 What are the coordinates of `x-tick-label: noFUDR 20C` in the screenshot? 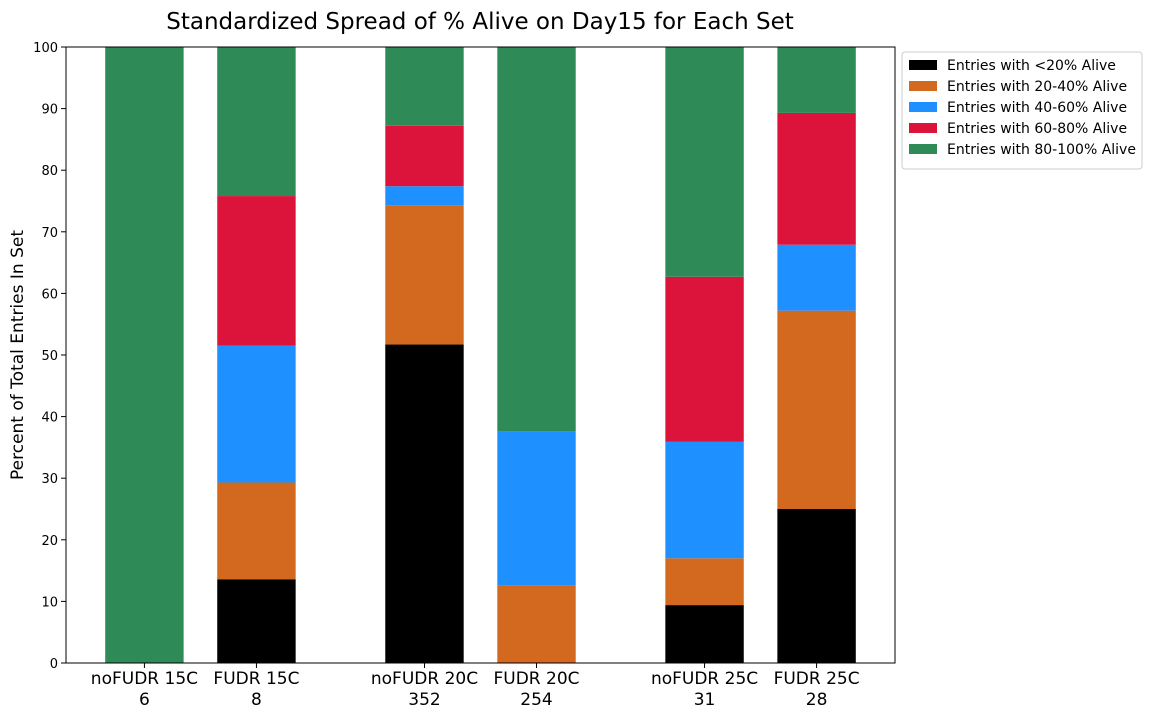 It's located at (424, 679).